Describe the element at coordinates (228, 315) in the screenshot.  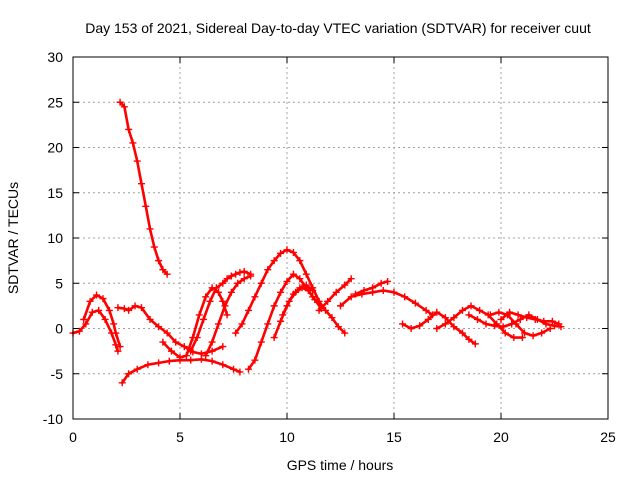
I see `series-arc-h` at that location.